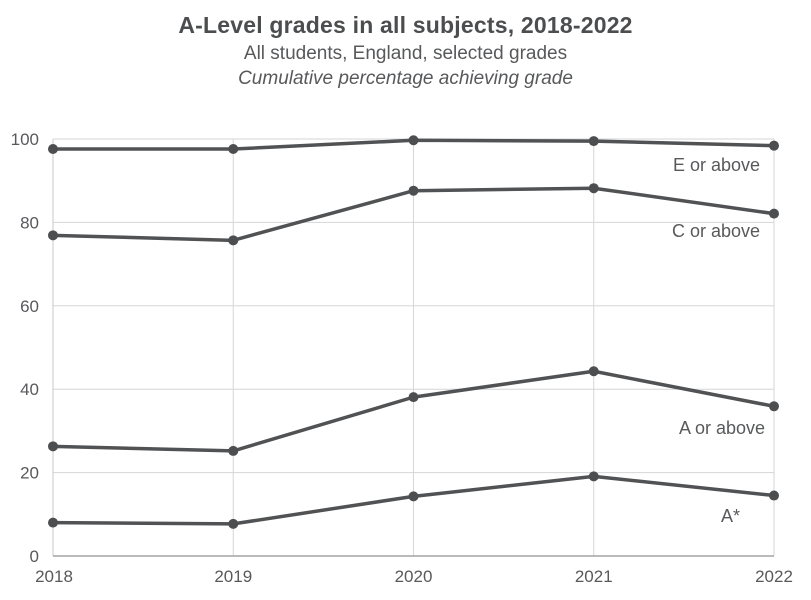 The image size is (811, 600). Describe the element at coordinates (53, 446) in the screenshot. I see `data-point-a-or-above-2018` at that location.